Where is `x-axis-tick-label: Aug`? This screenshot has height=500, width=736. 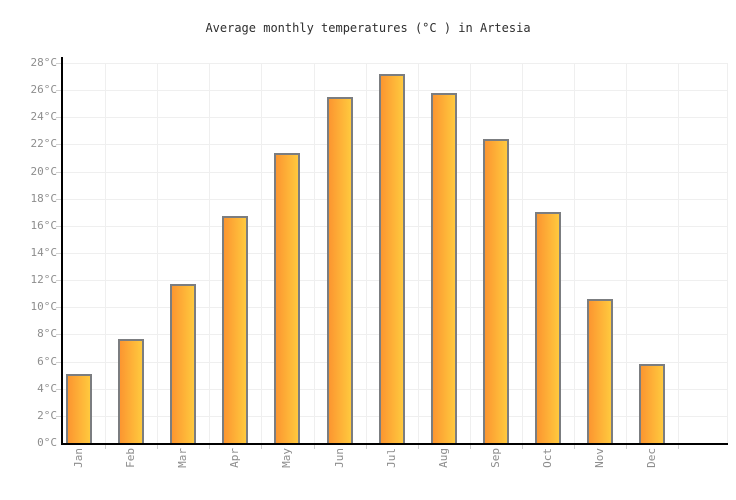
x-axis-tick-label: Aug is located at coordinates (443, 458).